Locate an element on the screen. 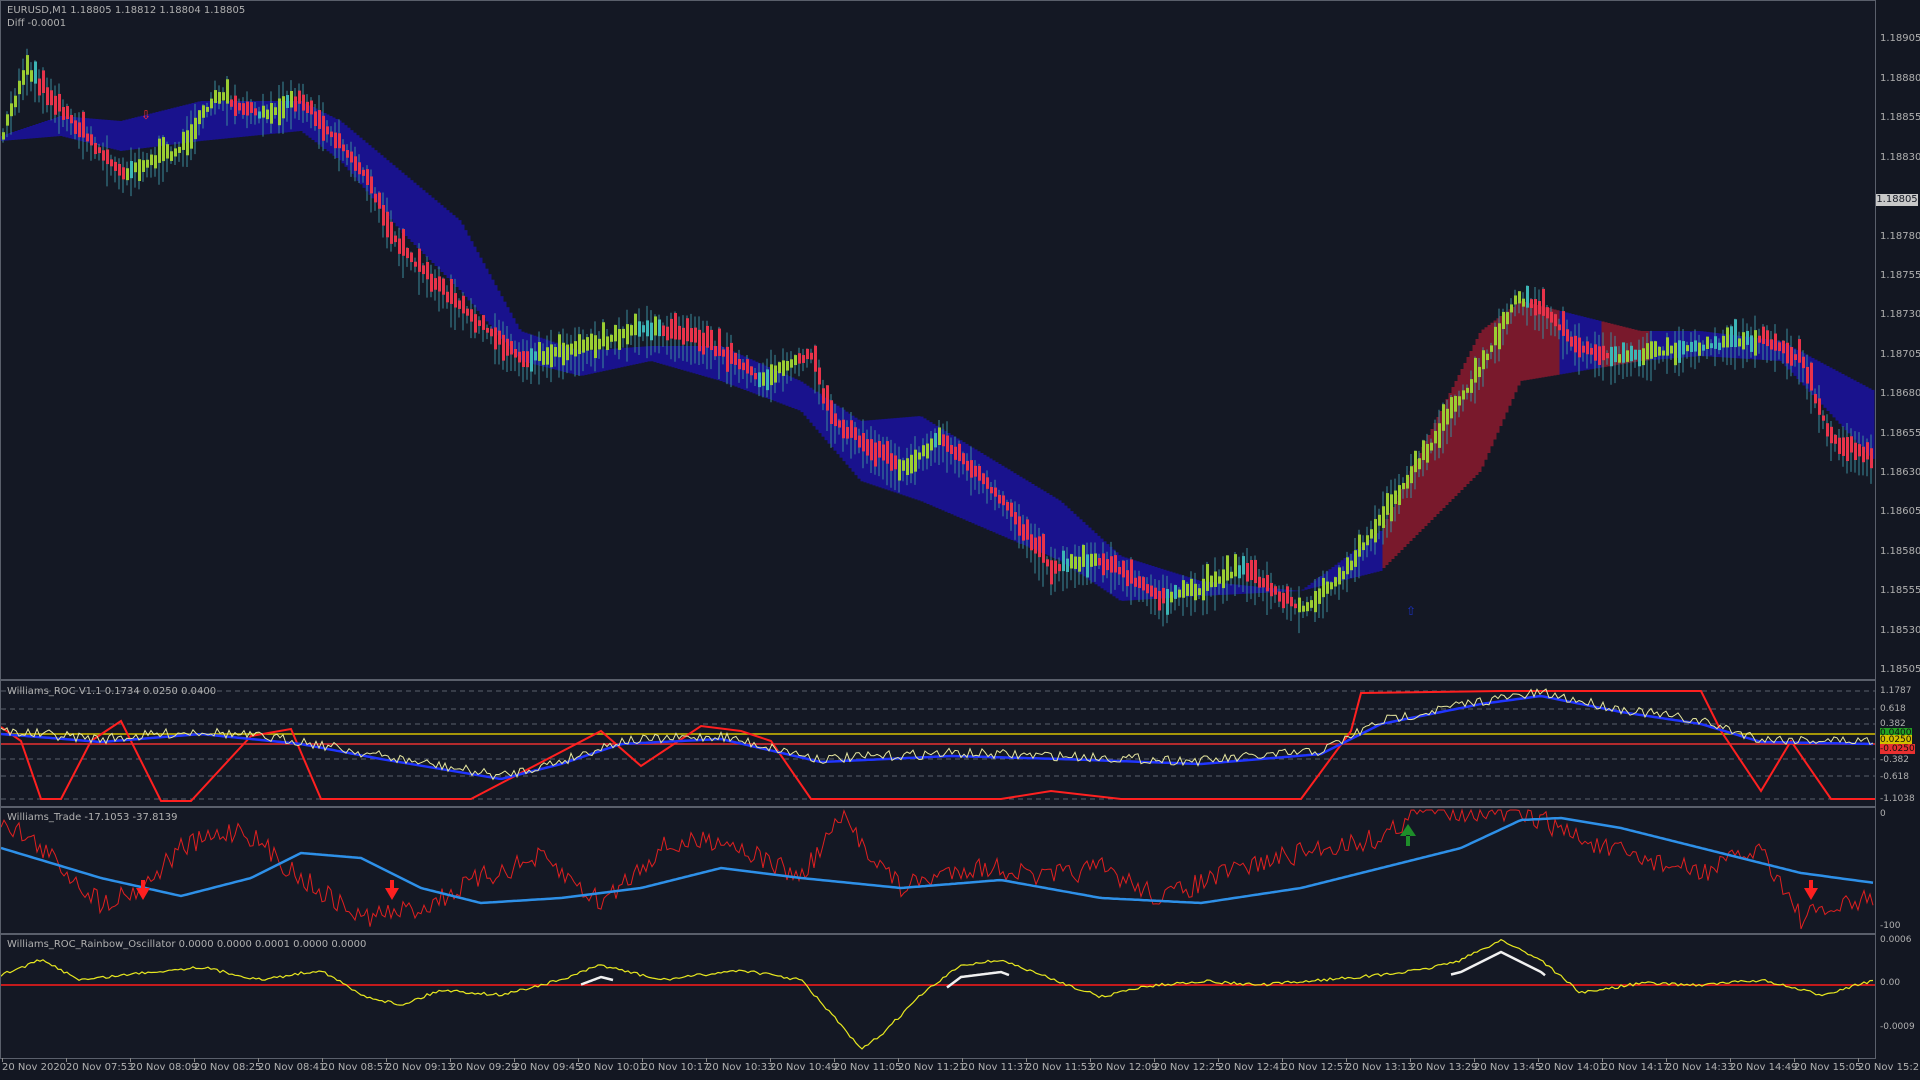 The width and height of the screenshot is (1920, 1080). roc-level-tick: 0.0400 is located at coordinates (1896, 733).